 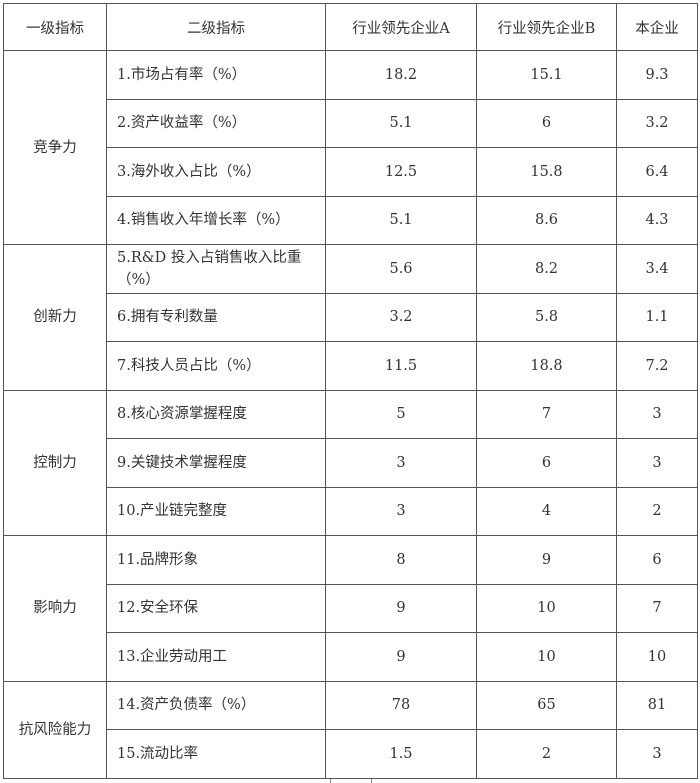 I want to click on table-row: 抗风险能力 14.资产负债率（%） 78 65 81, so click(x=350, y=729).